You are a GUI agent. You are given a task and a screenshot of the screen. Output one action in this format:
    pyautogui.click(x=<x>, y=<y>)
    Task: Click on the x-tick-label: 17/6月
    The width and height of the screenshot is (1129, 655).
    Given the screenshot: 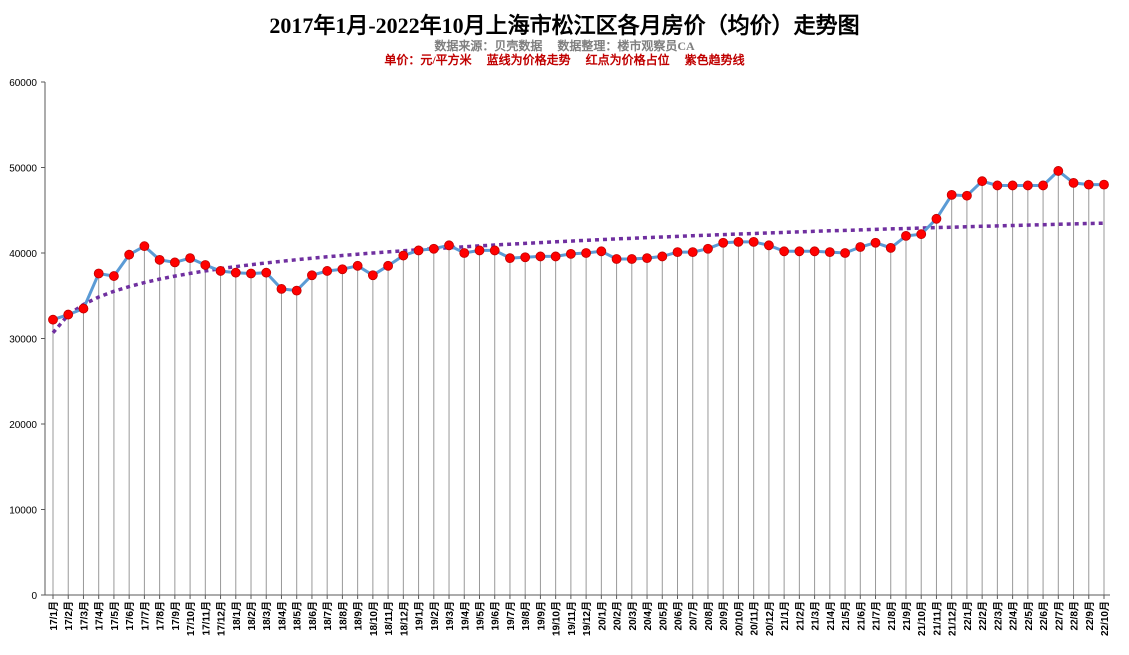 What is the action you would take?
    pyautogui.click(x=130, y=615)
    